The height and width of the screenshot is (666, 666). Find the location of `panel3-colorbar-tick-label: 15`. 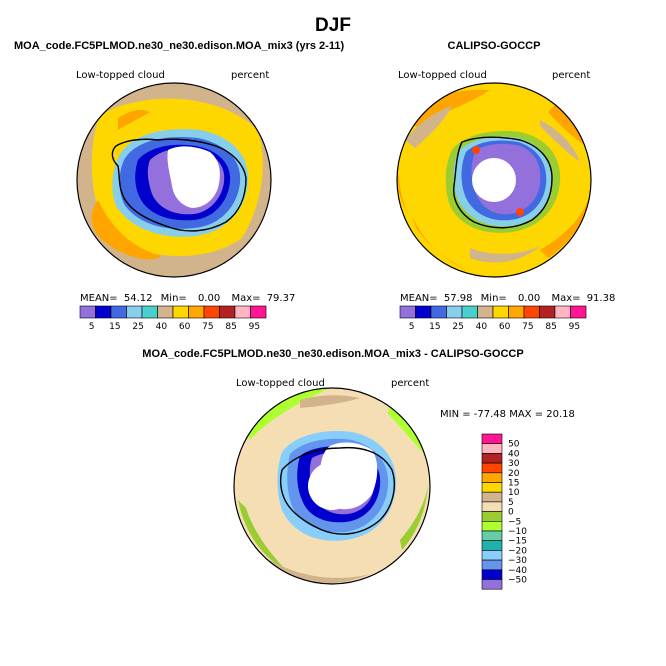

panel3-colorbar-tick-label: 15 is located at coordinates (513, 484).